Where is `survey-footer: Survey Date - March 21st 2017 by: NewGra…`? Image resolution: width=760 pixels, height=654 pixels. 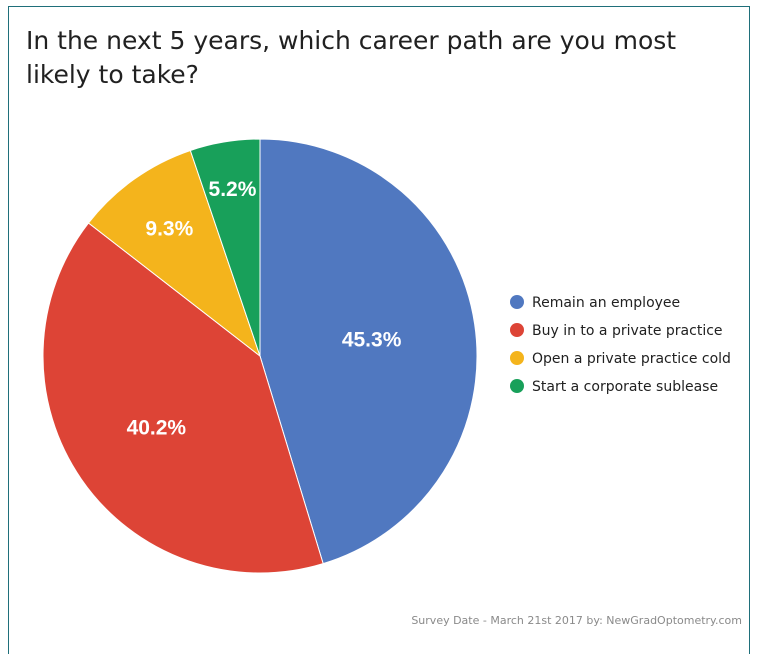
survey-footer: Survey Date - March 21st 2017 by: NewGra… is located at coordinates (576, 620).